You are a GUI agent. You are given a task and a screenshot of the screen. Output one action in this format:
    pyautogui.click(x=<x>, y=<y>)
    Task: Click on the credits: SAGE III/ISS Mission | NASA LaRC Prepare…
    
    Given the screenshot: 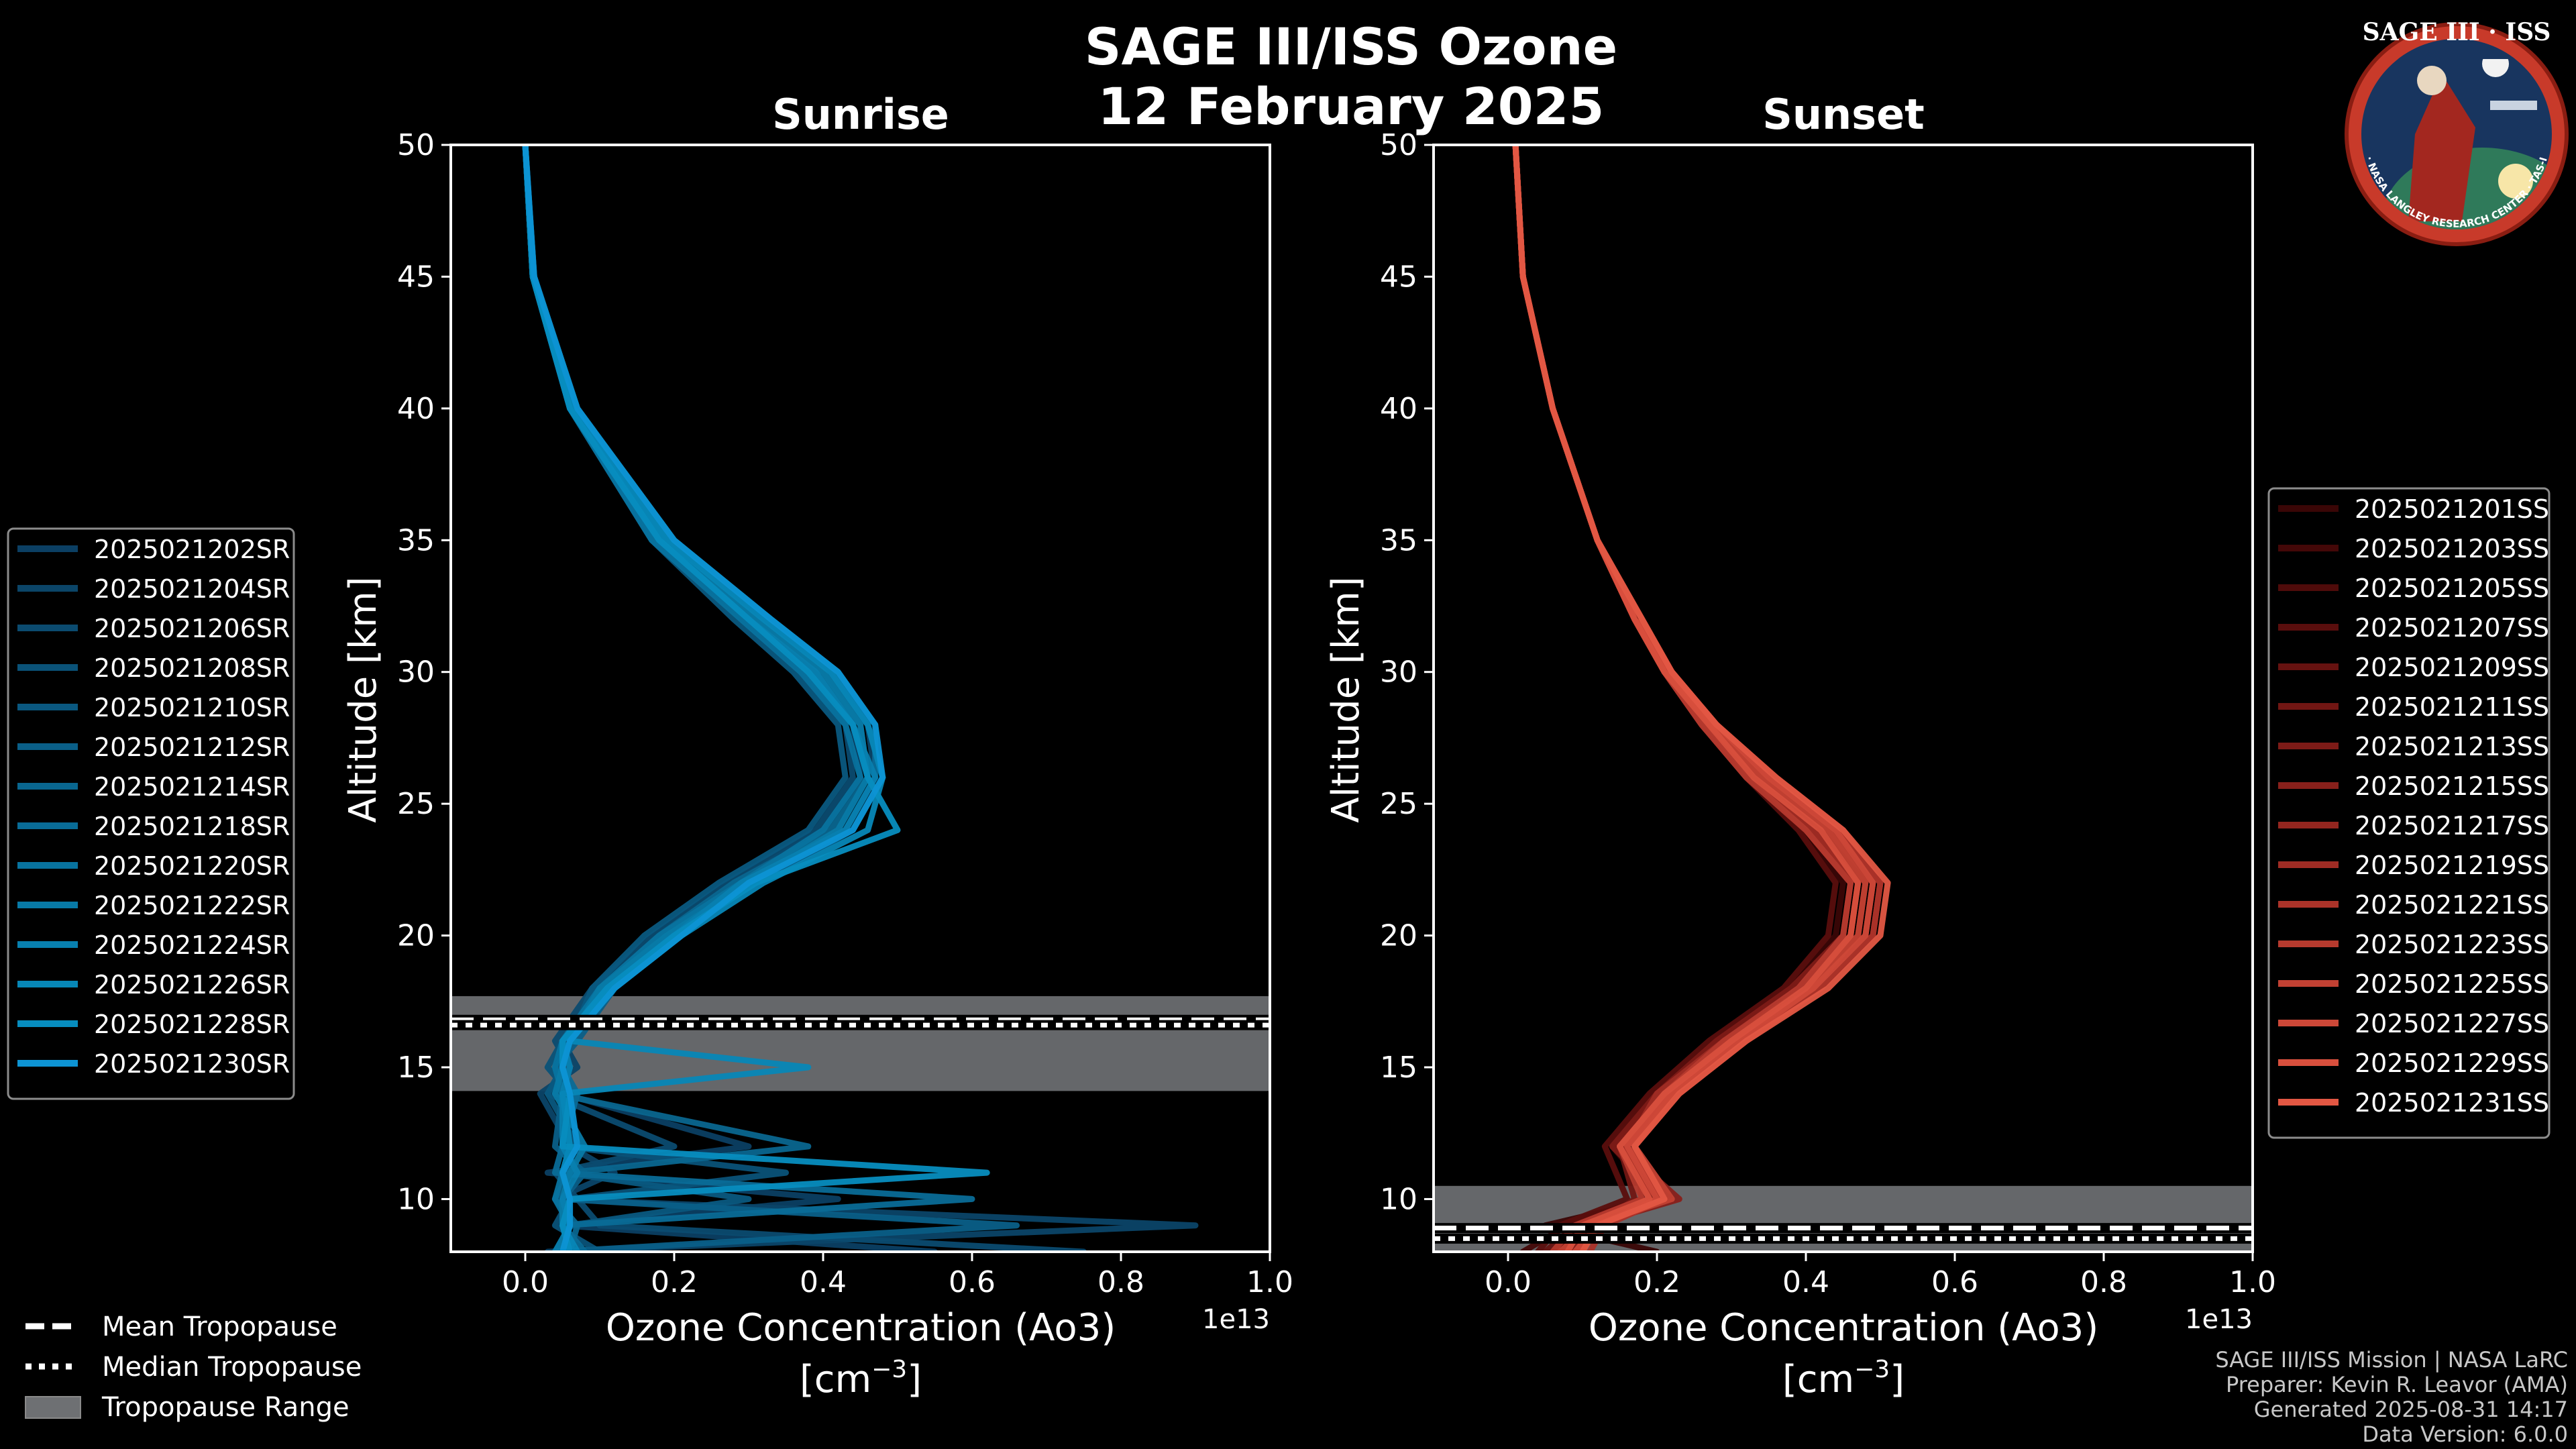 What is the action you would take?
    pyautogui.click(x=2391, y=1397)
    